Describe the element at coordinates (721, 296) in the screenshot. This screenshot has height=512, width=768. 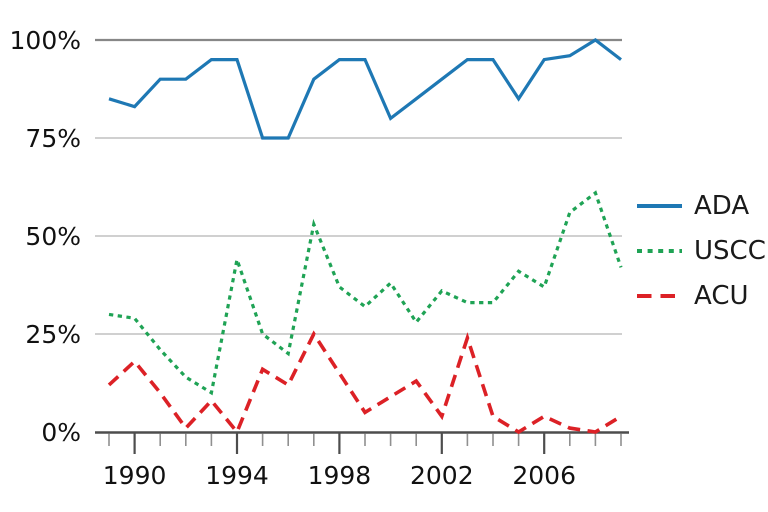
I see `legend-label-acu: ACU` at that location.